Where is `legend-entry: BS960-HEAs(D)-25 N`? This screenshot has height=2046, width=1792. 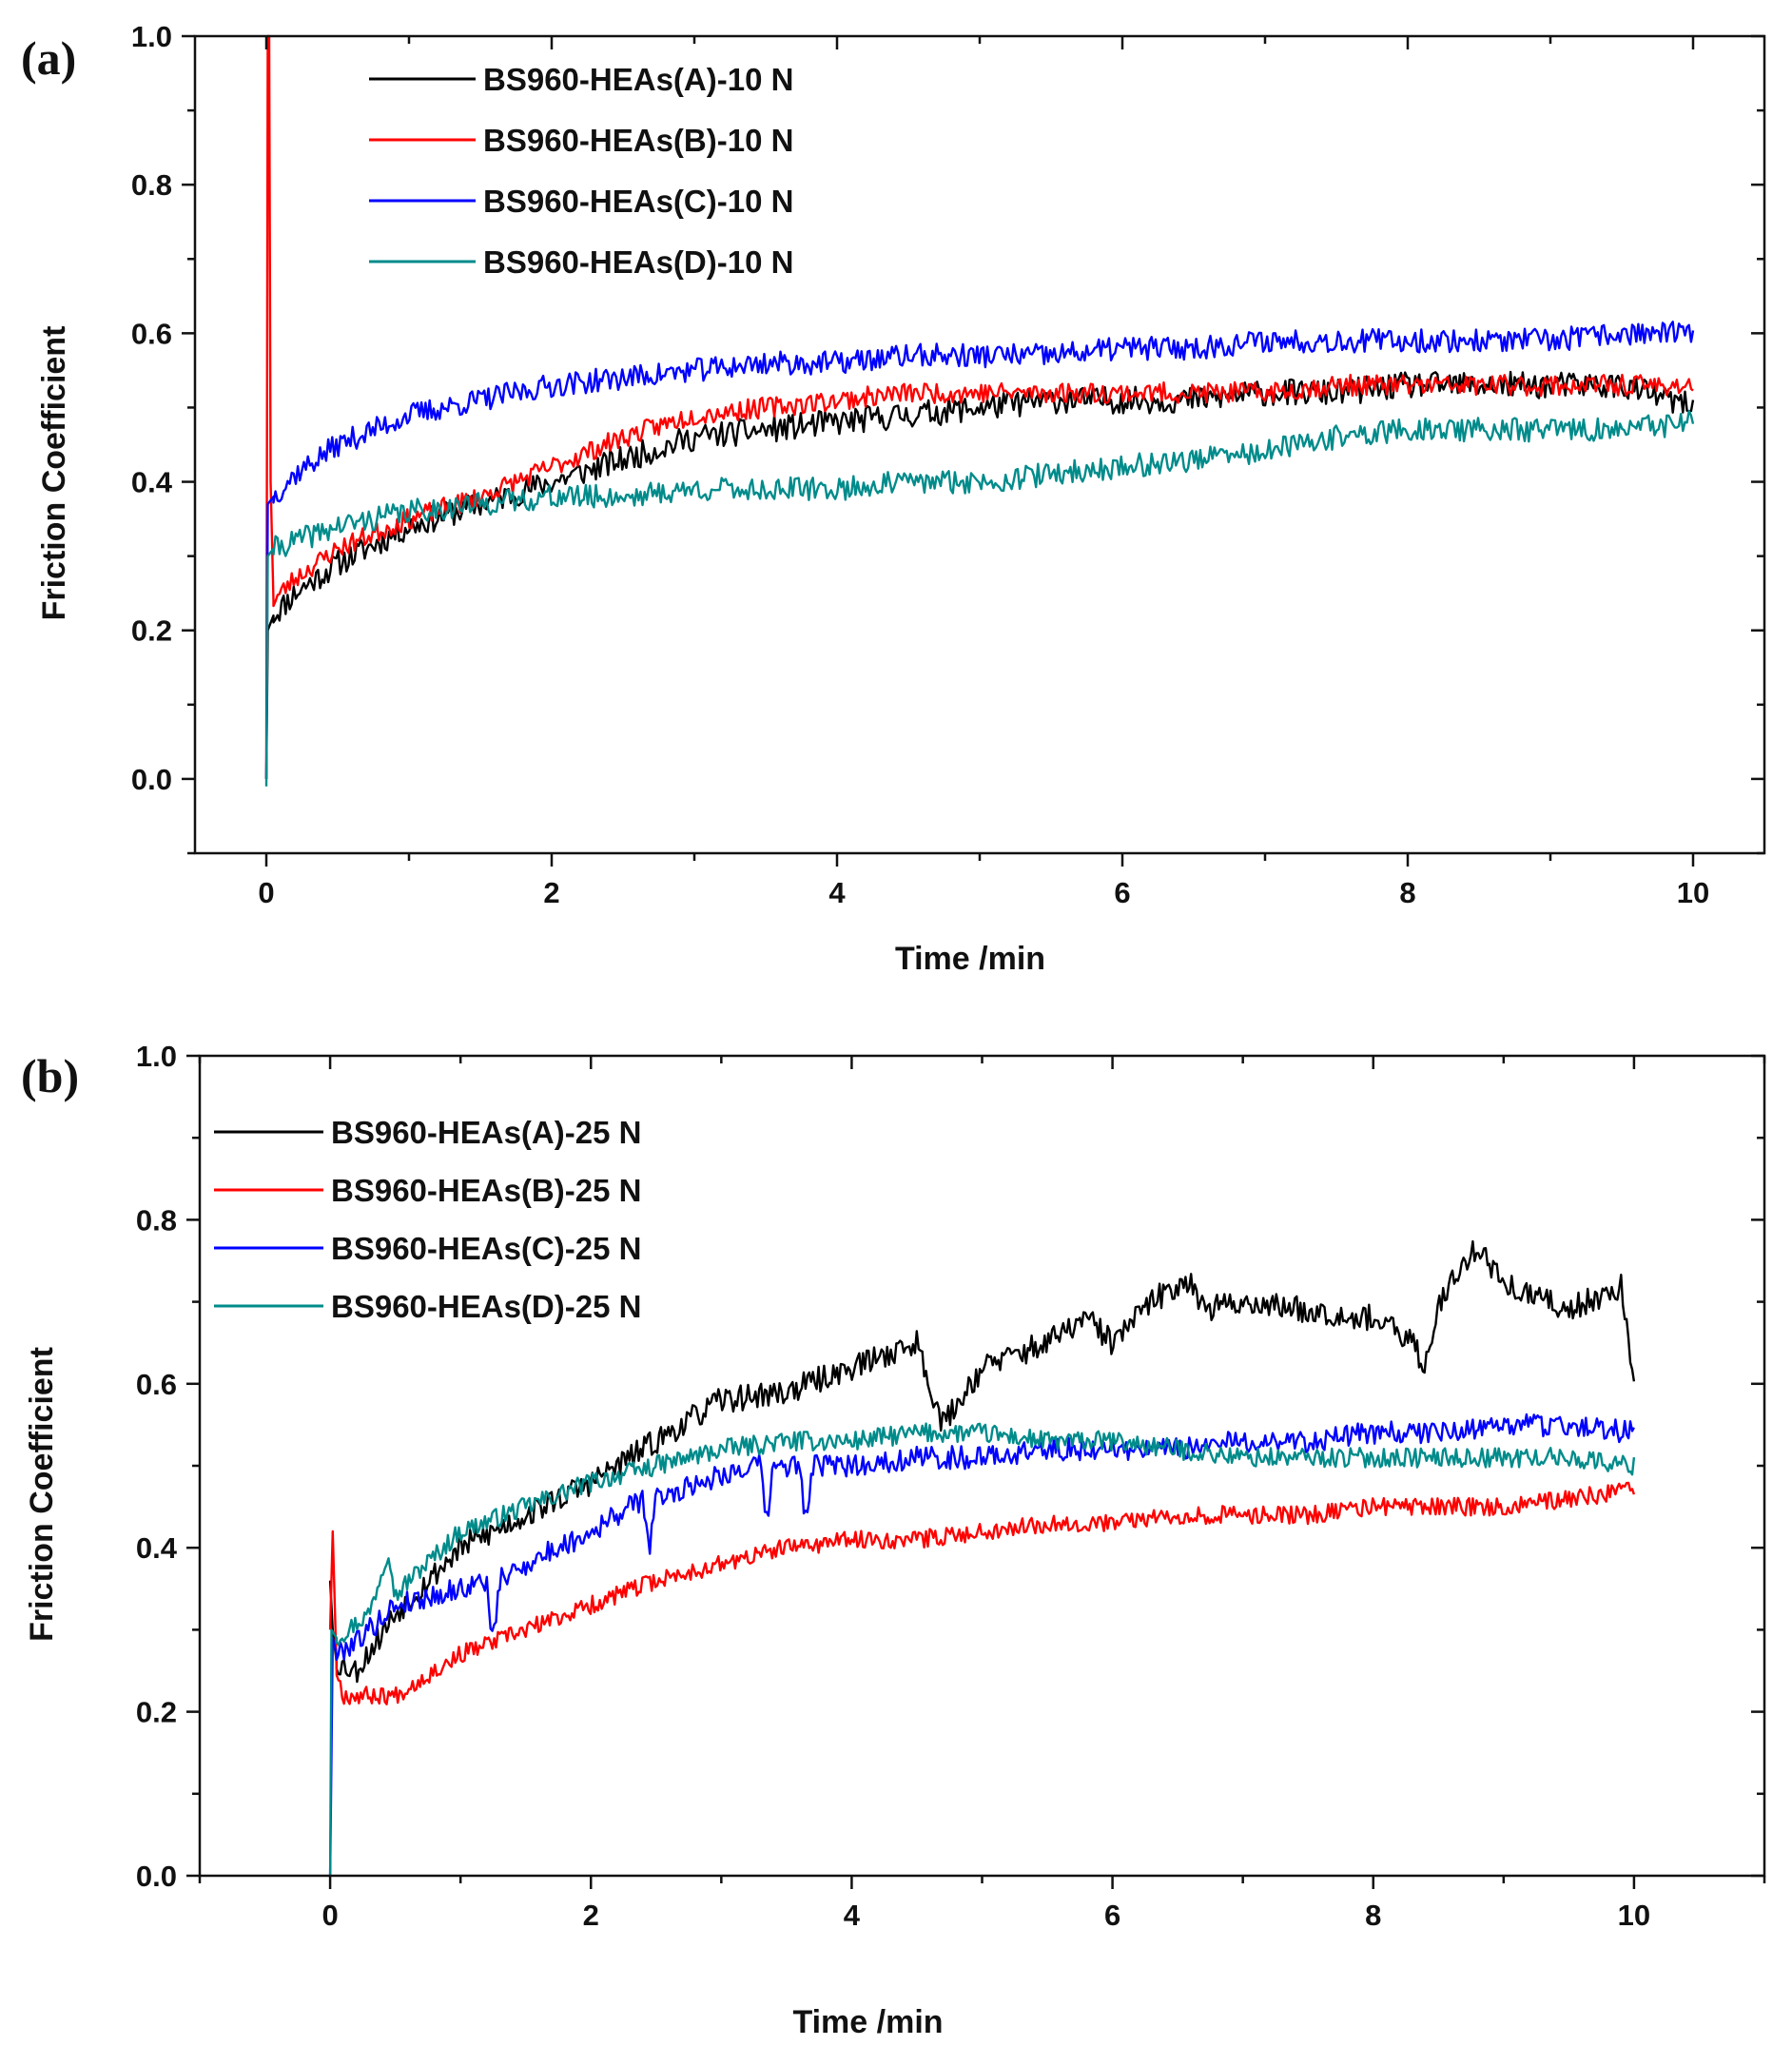
legend-entry: BS960-HEAs(D)-25 N is located at coordinates (486, 1306).